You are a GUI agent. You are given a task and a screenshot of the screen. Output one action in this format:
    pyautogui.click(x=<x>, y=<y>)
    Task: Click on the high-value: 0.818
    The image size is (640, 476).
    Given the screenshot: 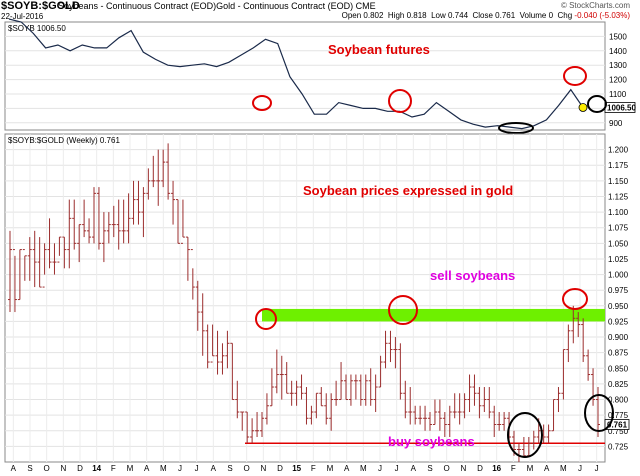 What is the action you would take?
    pyautogui.click(x=416, y=15)
    